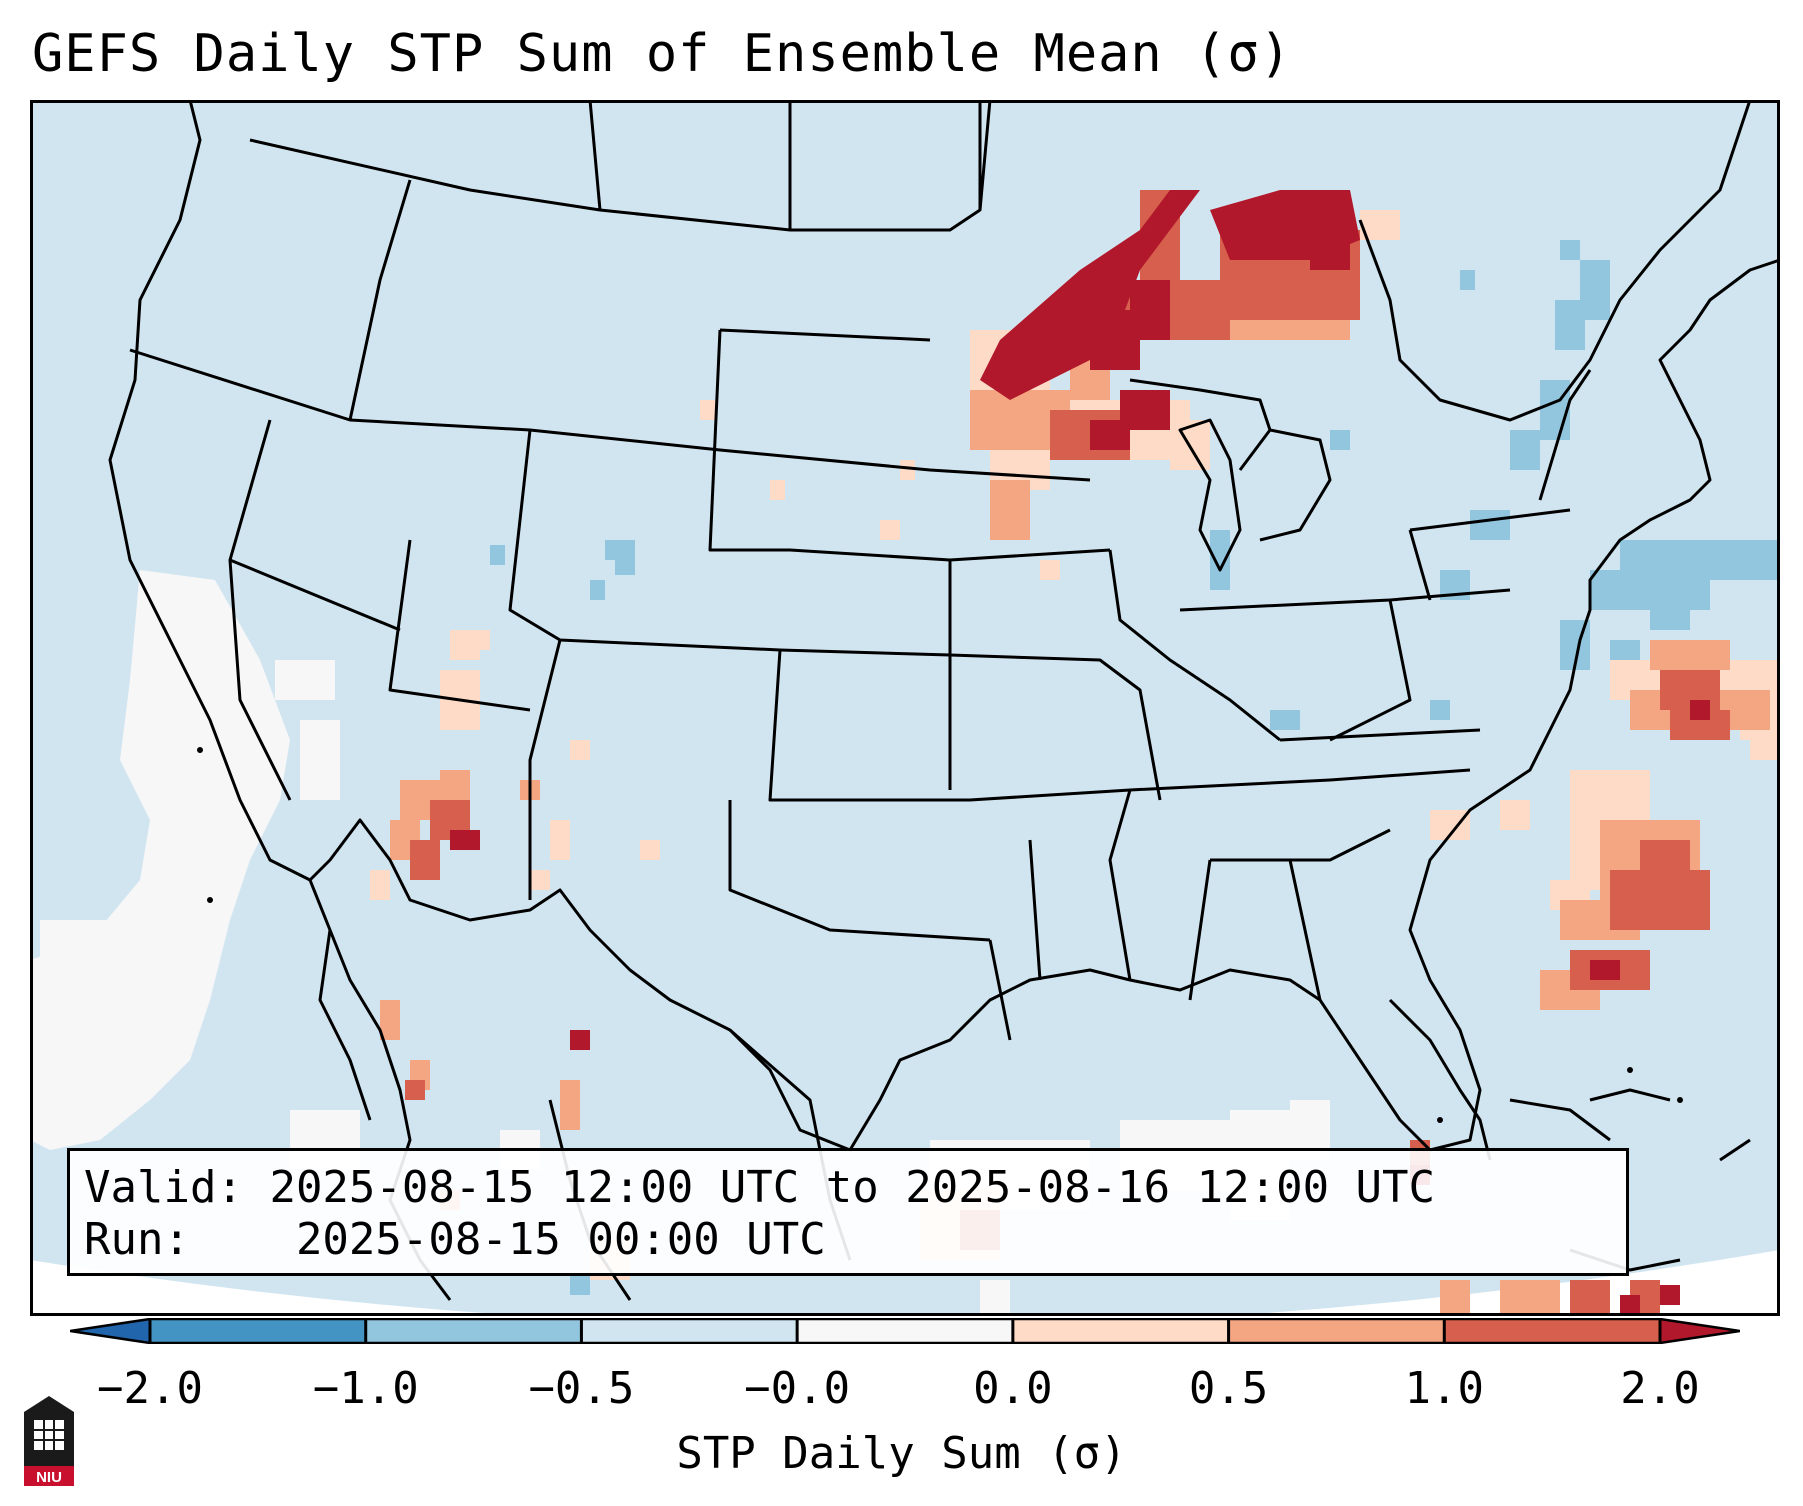 Image resolution: width=1803 pixels, height=1506 pixels. I want to click on colorbar-ticks, so click(905, 1331).